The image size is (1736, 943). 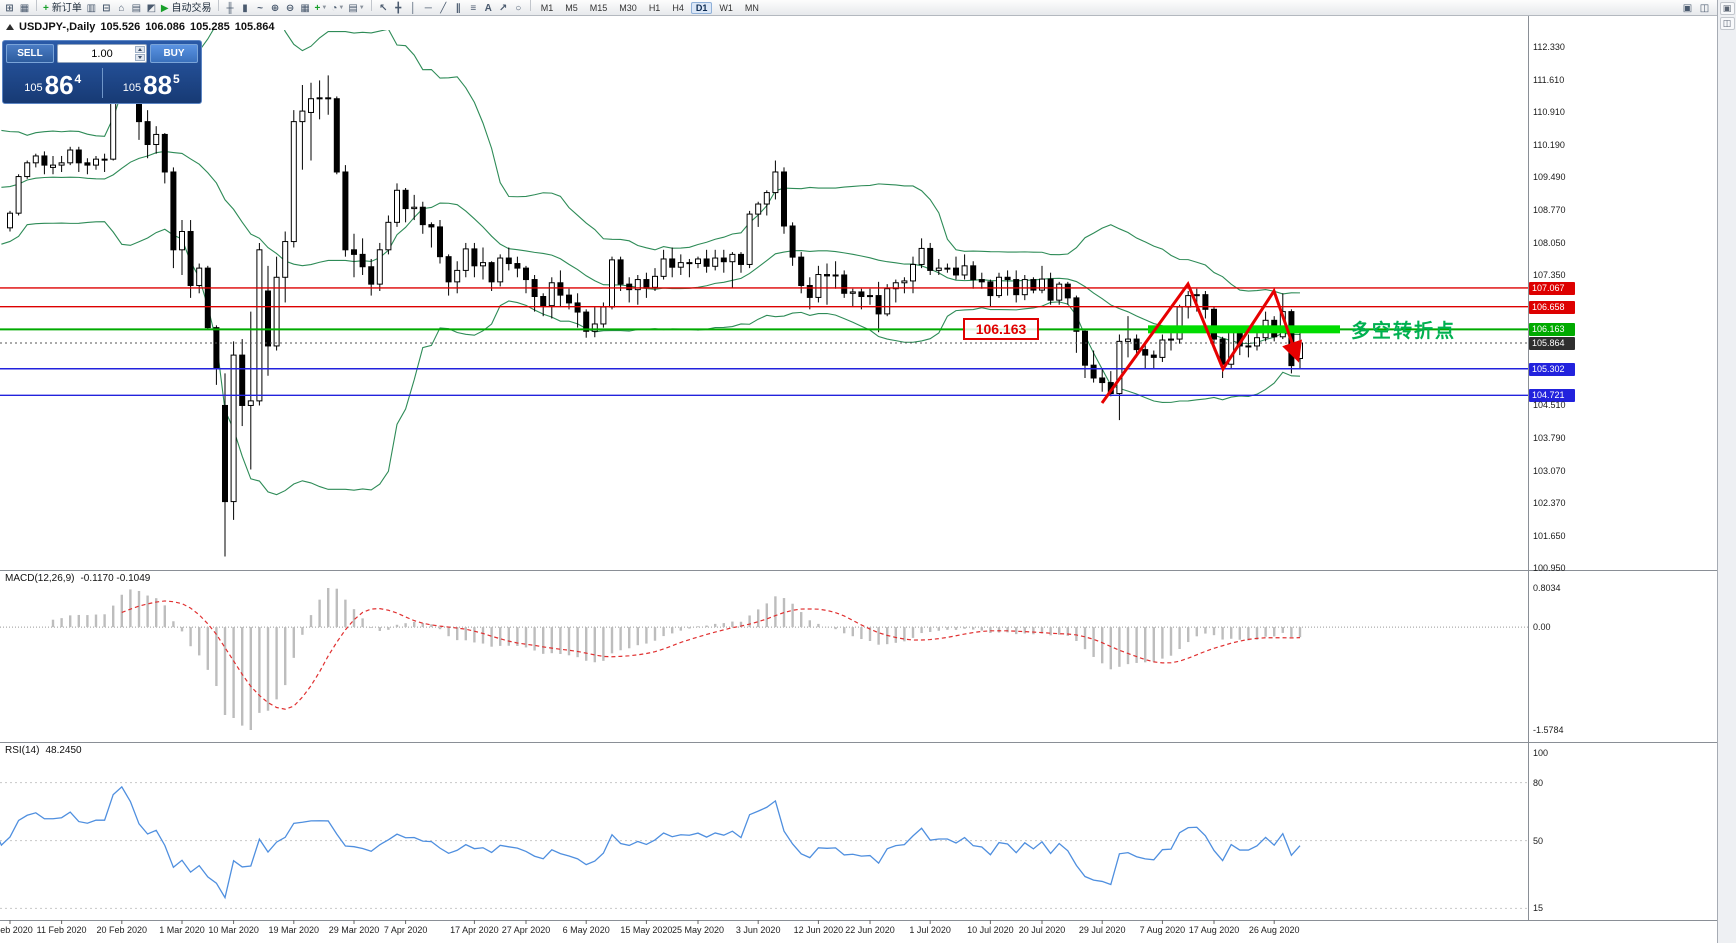 I want to click on macd-pane, so click(x=764, y=659).